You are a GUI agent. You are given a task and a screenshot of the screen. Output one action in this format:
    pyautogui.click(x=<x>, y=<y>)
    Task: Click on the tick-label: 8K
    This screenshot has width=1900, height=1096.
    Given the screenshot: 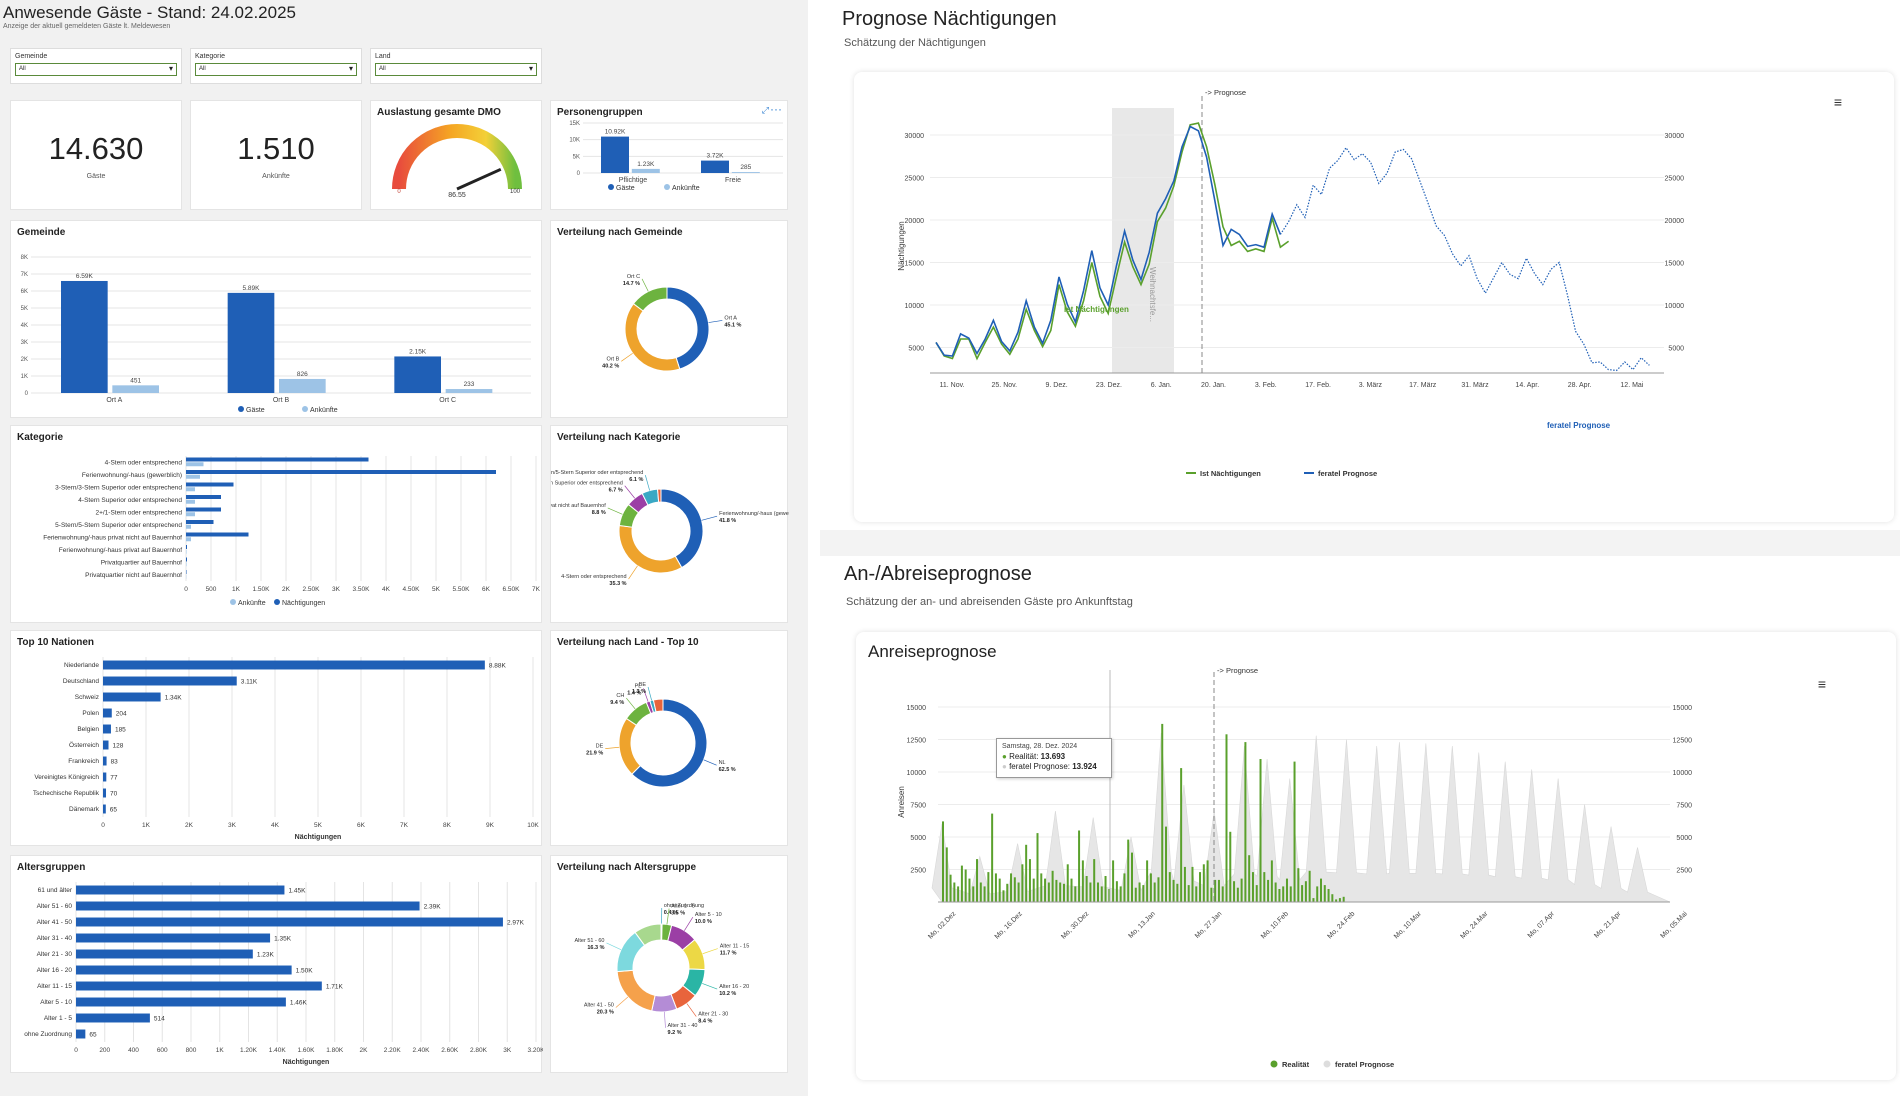 What is the action you would take?
    pyautogui.click(x=24, y=258)
    